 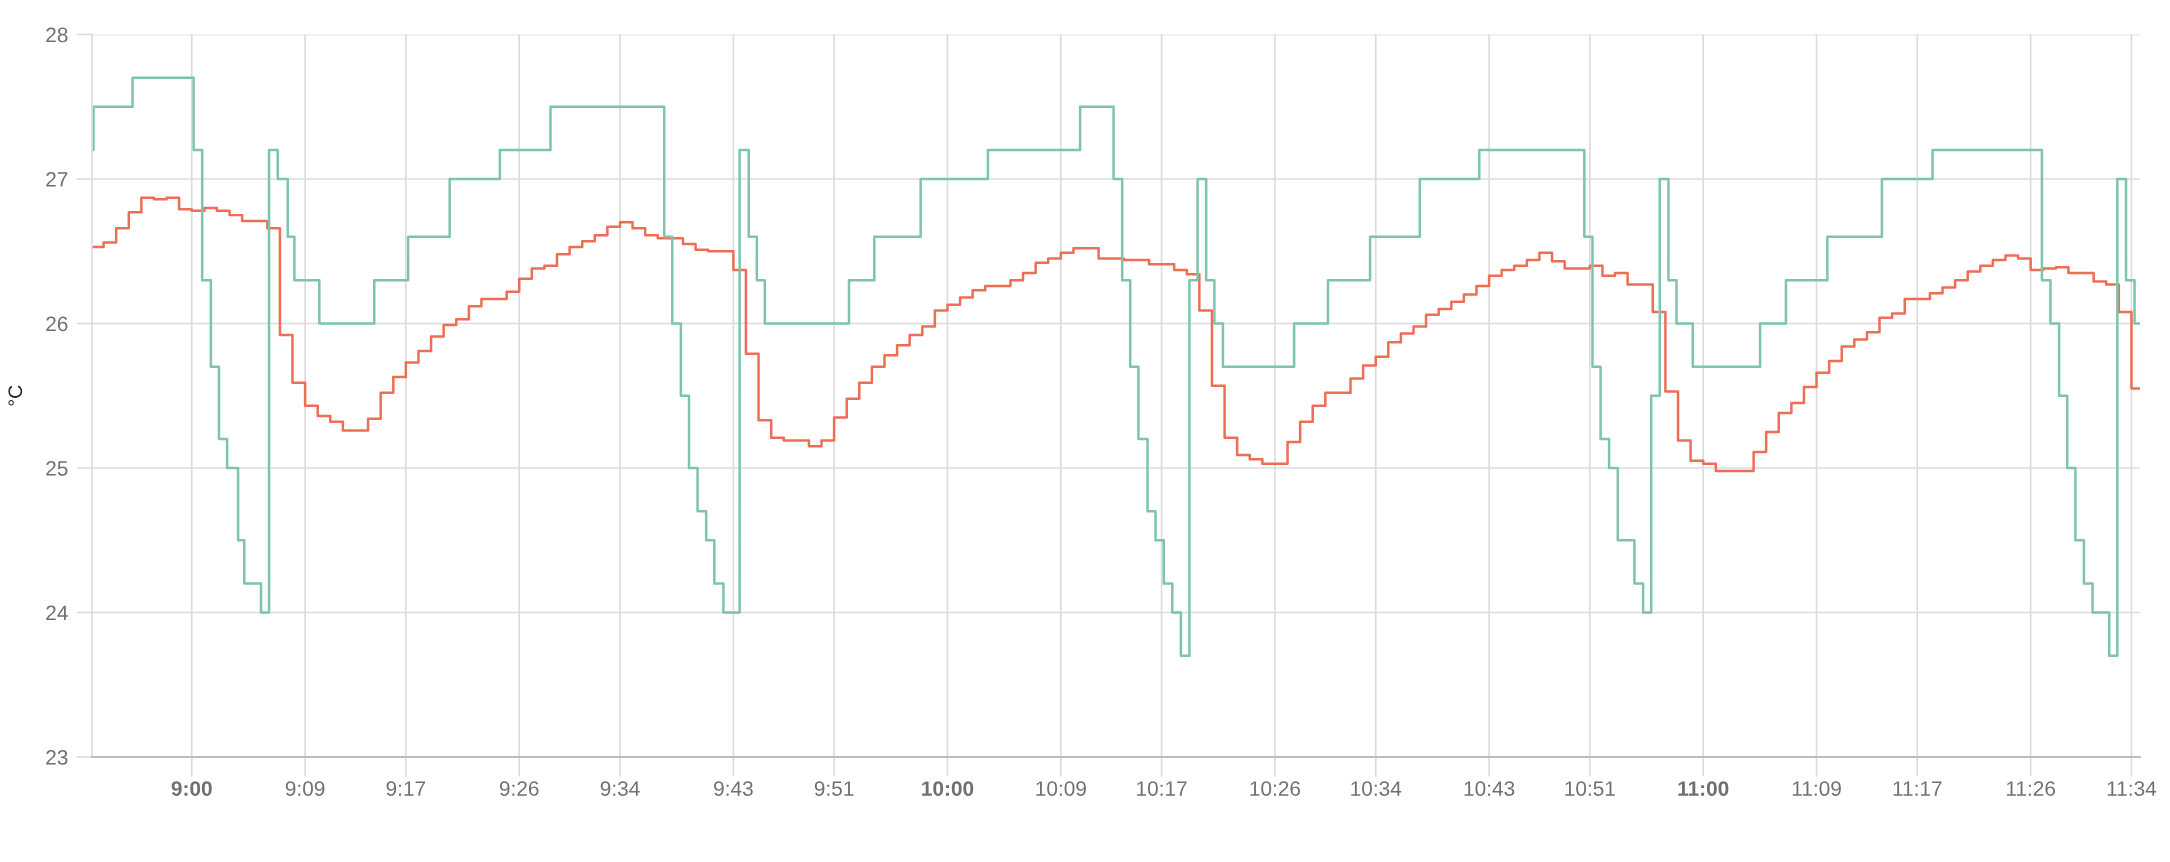 What do you see at coordinates (1703, 788) in the screenshot?
I see `x-tick-label: 11:00` at bounding box center [1703, 788].